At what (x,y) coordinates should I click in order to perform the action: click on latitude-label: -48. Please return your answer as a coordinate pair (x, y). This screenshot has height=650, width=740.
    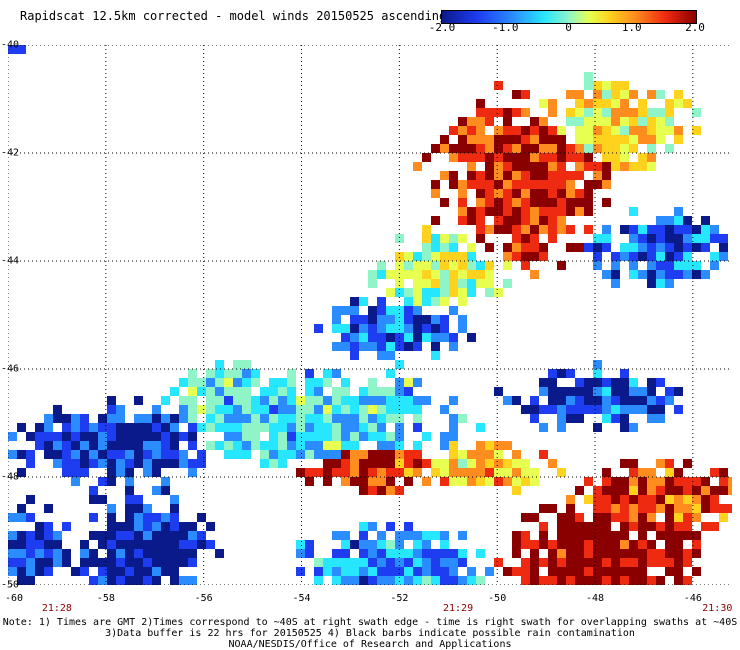
    Looking at the image, I should click on (10, 477).